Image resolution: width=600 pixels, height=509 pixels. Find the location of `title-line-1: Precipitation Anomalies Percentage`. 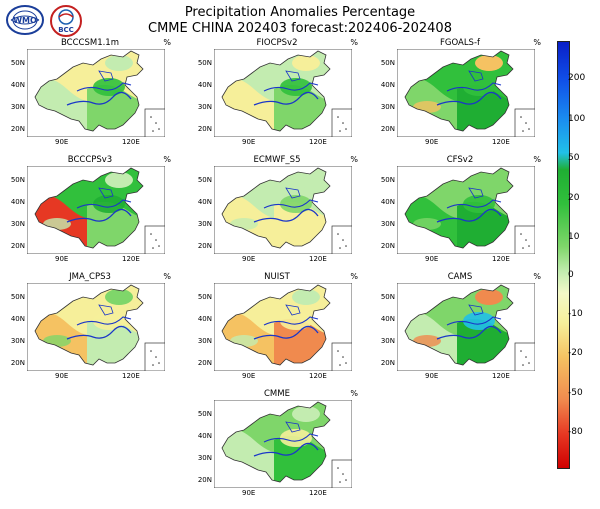

title-line-1: Precipitation Anomalies Percentage is located at coordinates (300, 12).